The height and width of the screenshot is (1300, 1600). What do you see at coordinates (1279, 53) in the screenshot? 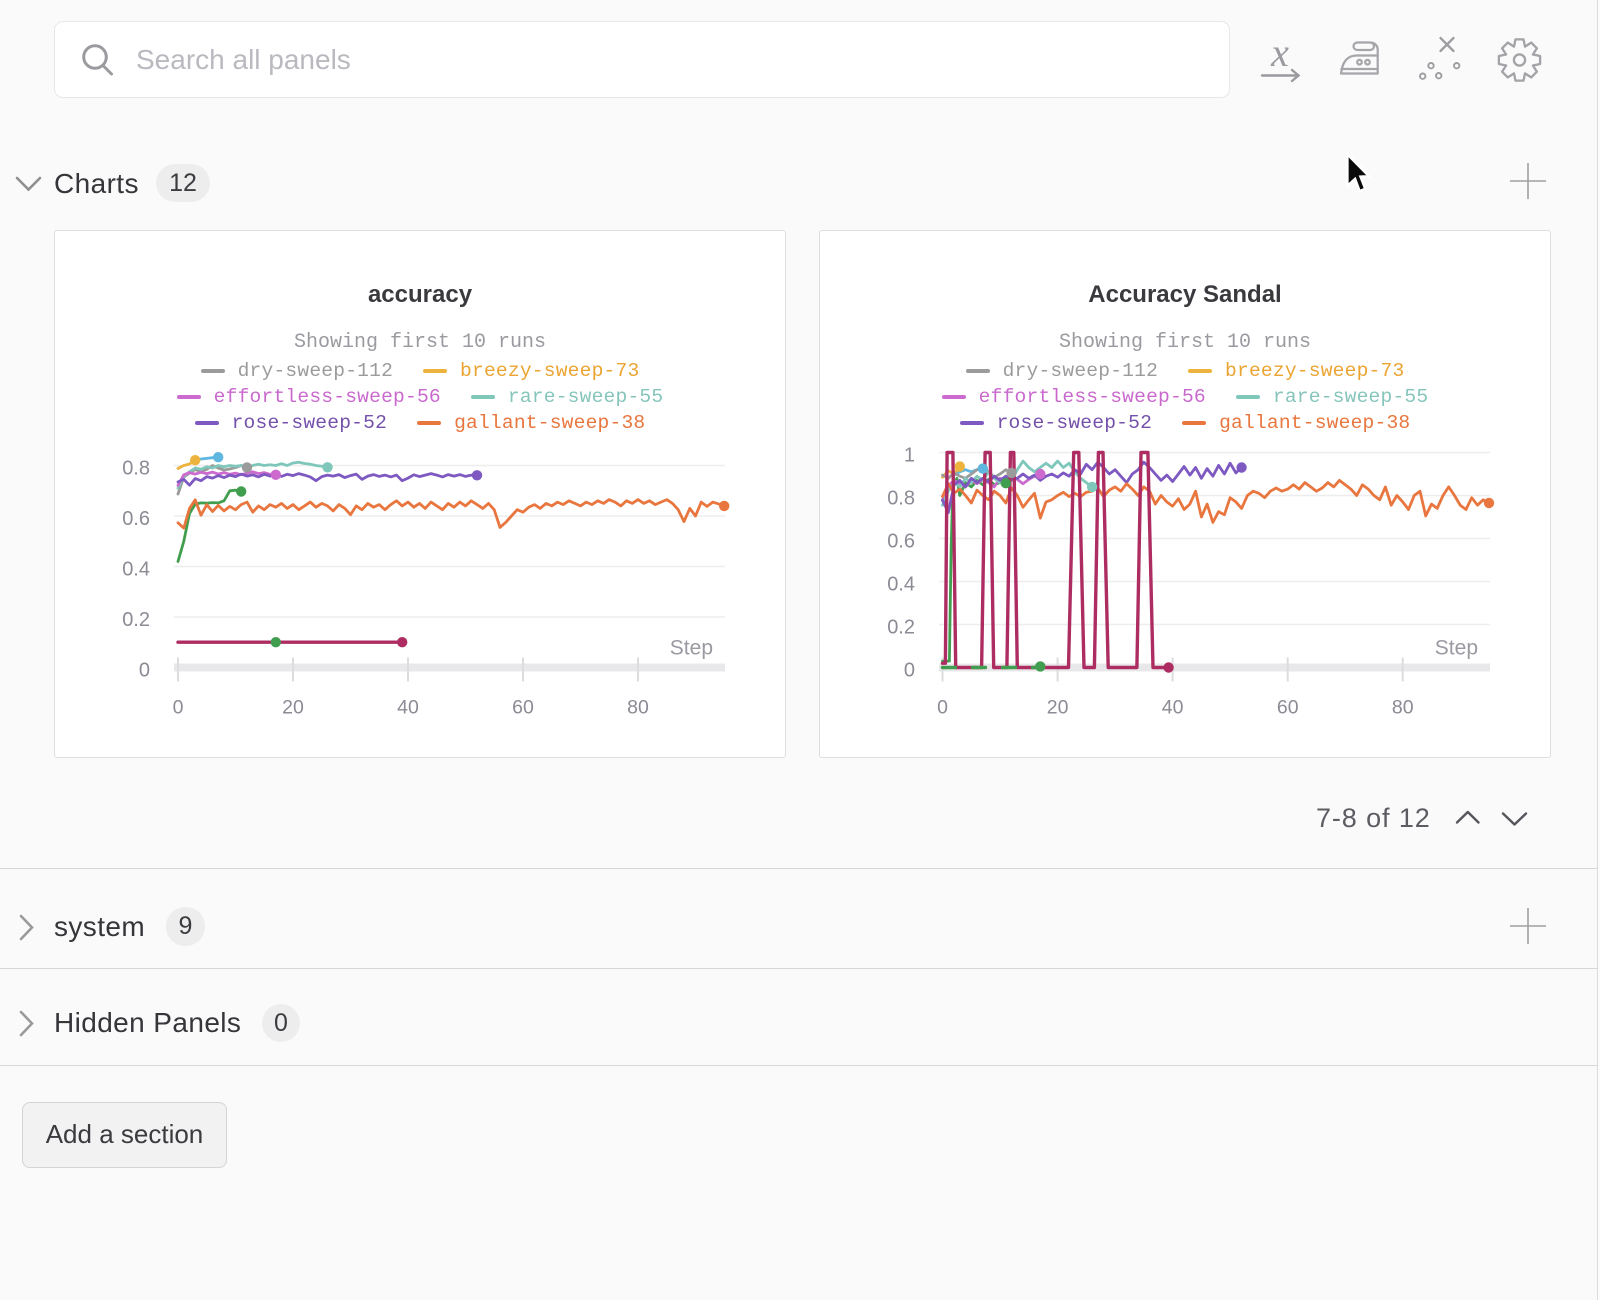
I see `svg-text: x` at bounding box center [1279, 53].